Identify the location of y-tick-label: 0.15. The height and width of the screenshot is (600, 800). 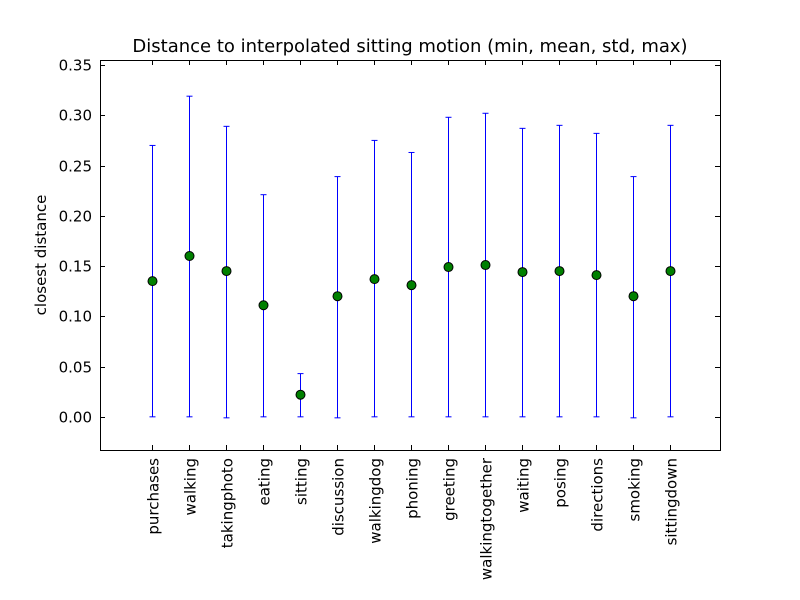
(75, 267).